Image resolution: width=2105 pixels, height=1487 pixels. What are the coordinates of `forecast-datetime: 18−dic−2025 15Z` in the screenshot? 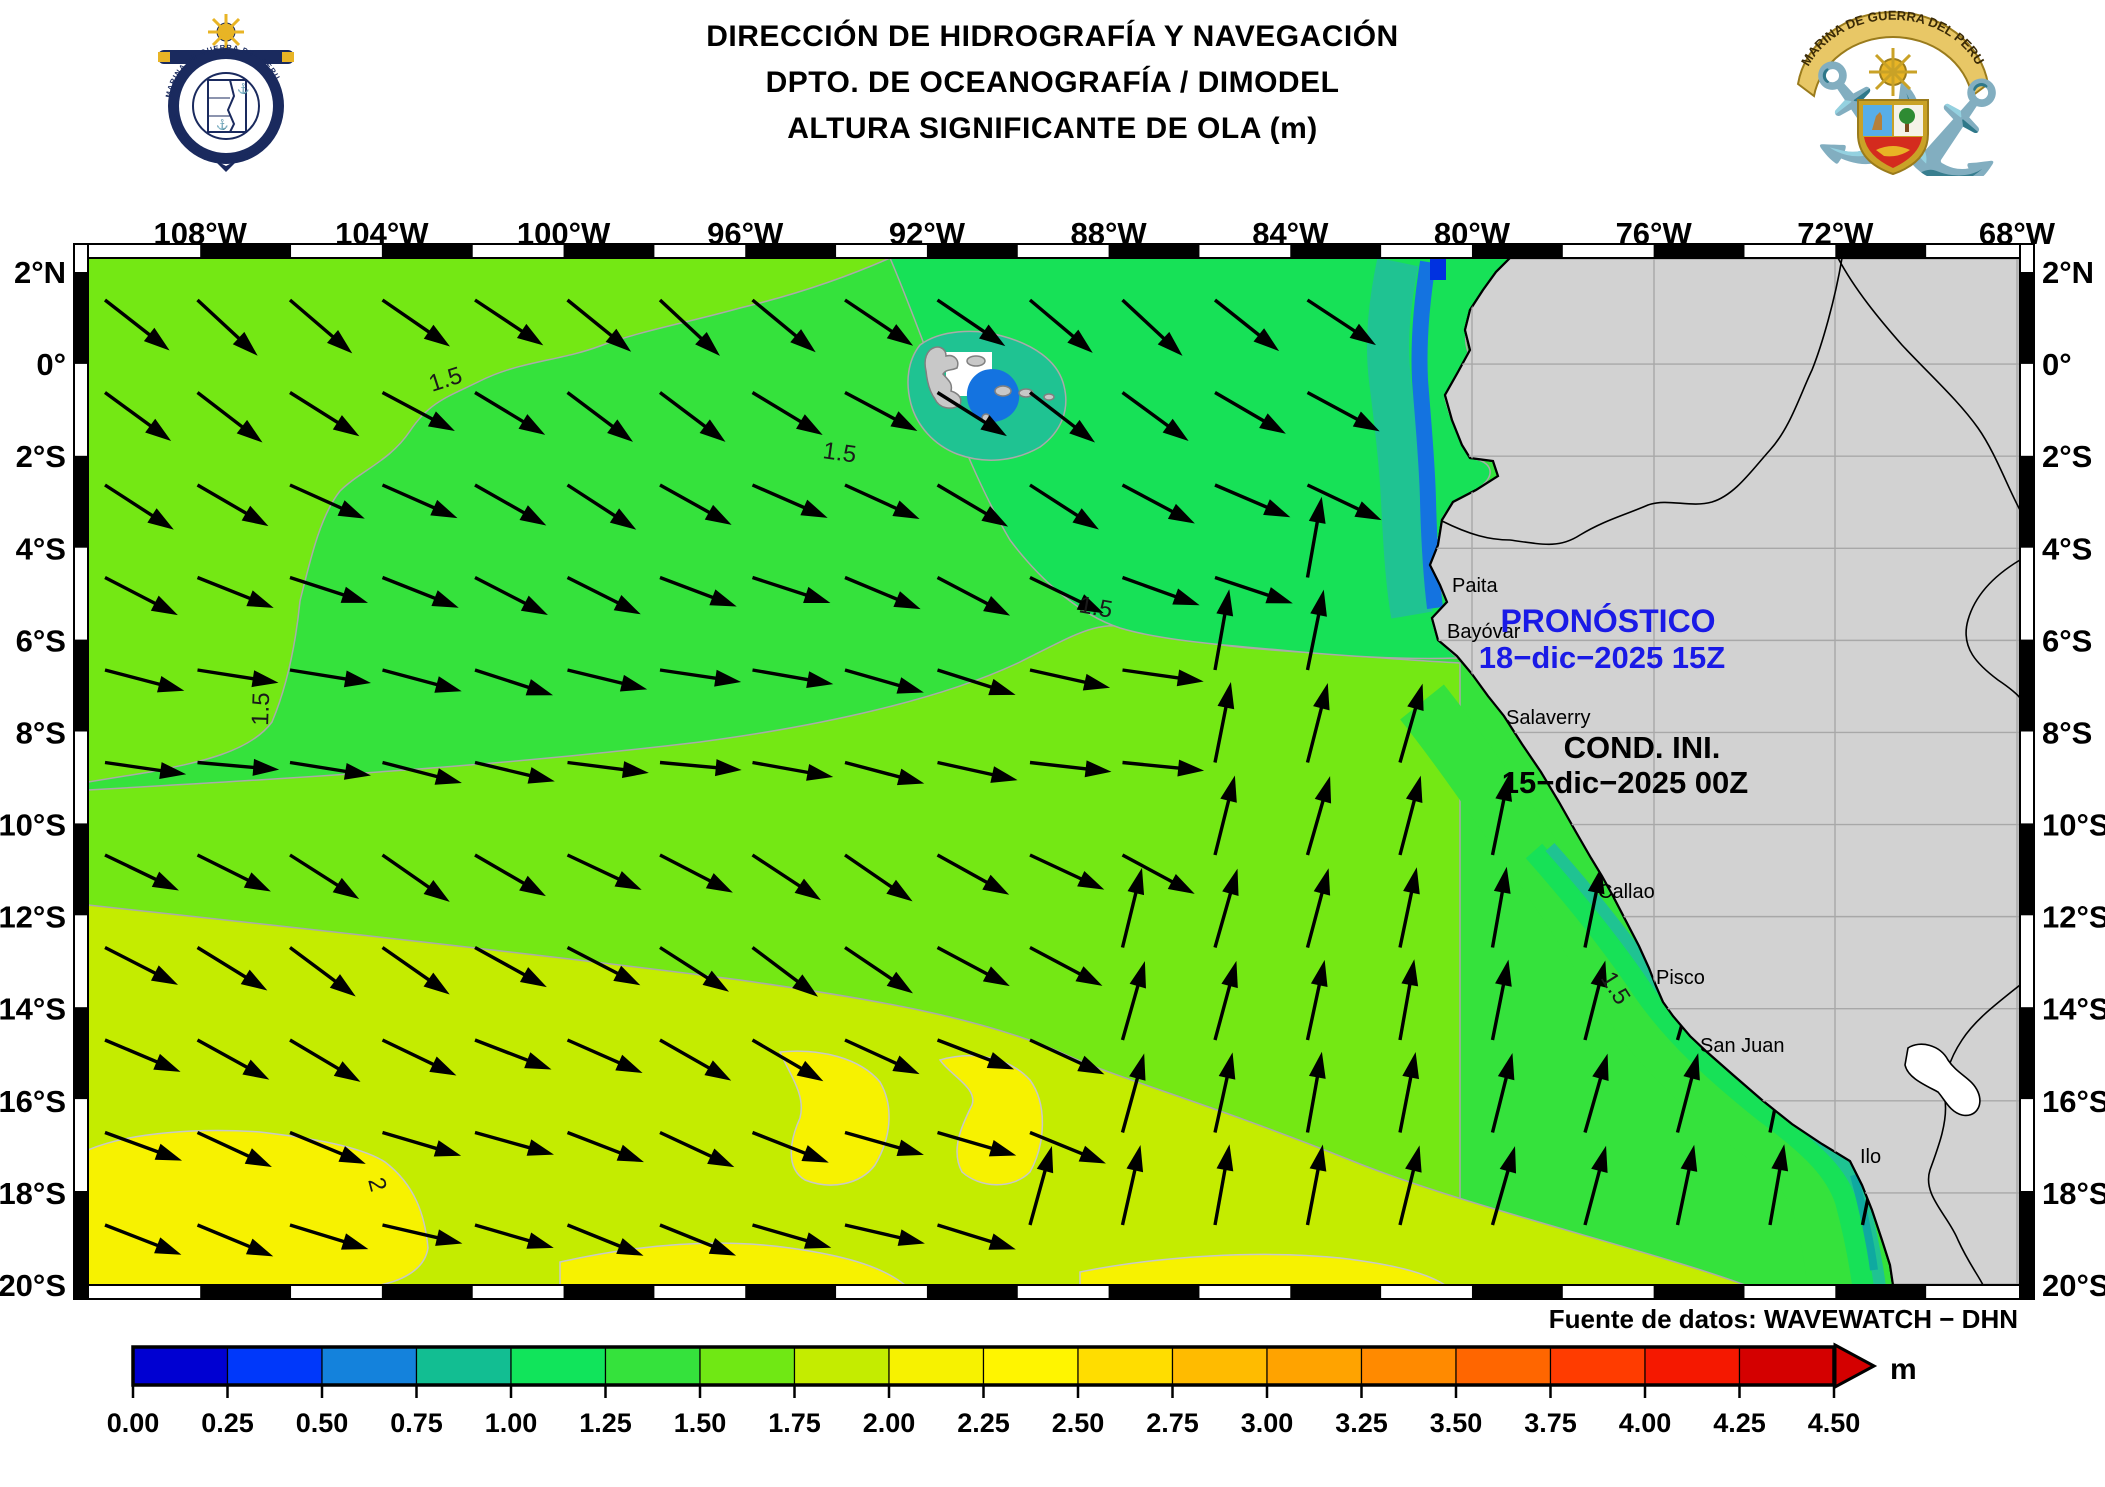 It's located at (1602, 657).